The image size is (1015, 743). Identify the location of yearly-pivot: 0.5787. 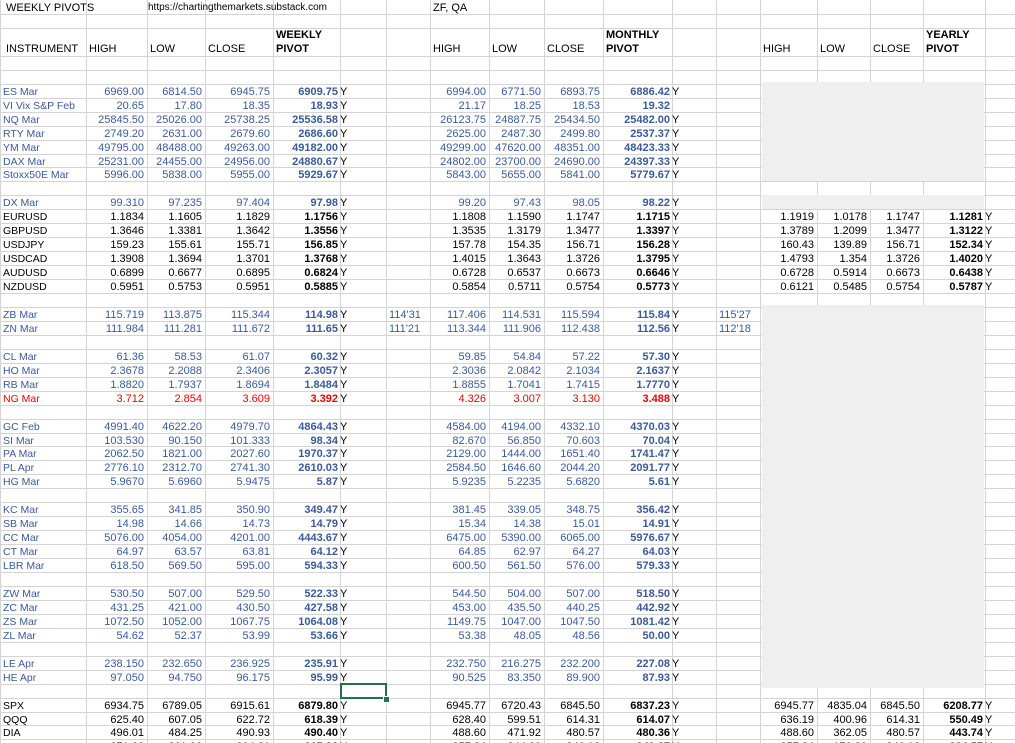
(966, 287).